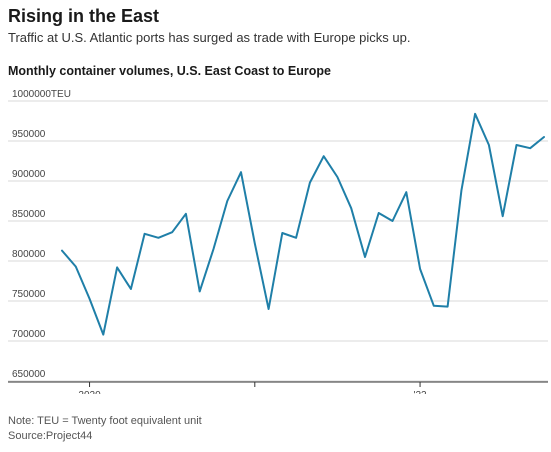 The width and height of the screenshot is (551, 452). Describe the element at coordinates (84, 16) in the screenshot. I see `page-title: Rising in the East` at that location.